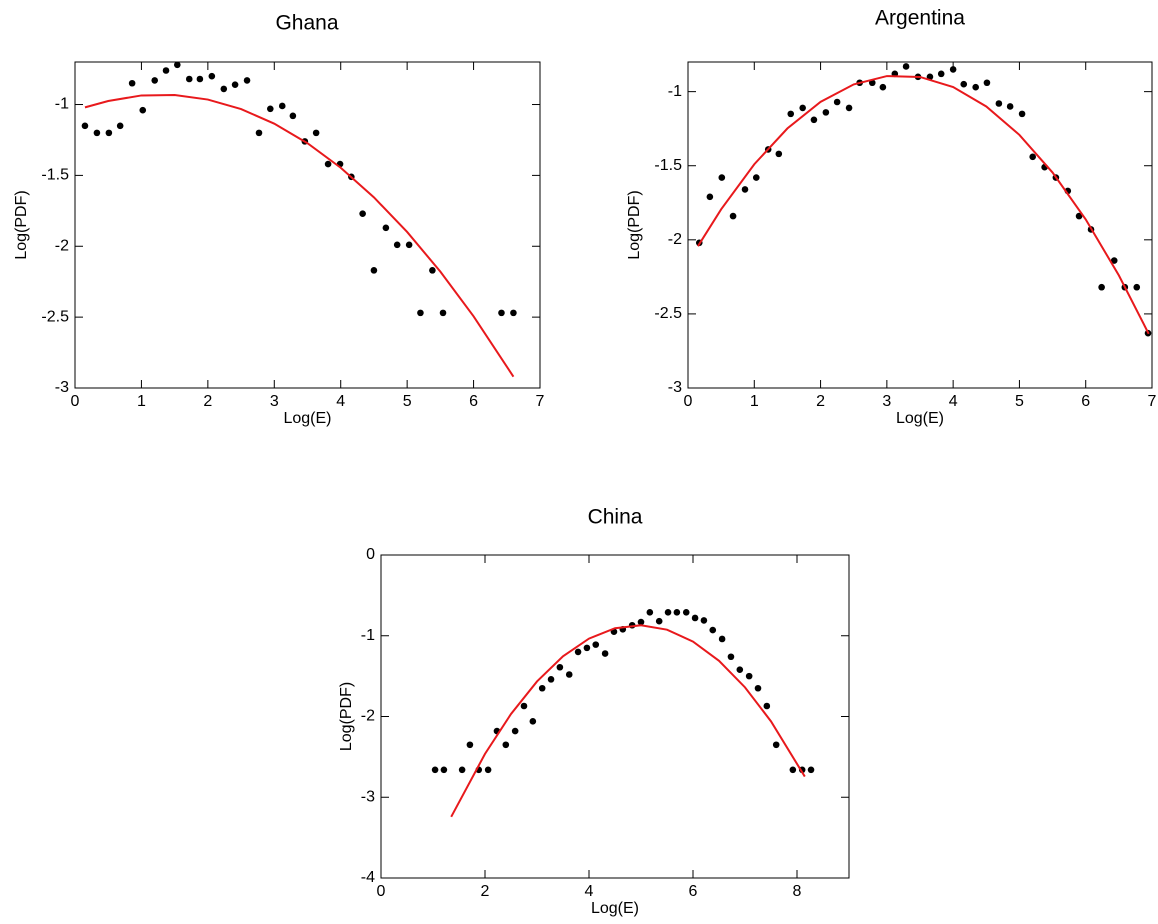 The image size is (1158, 924). I want to click on x-tick-label: 7, so click(1152, 401).